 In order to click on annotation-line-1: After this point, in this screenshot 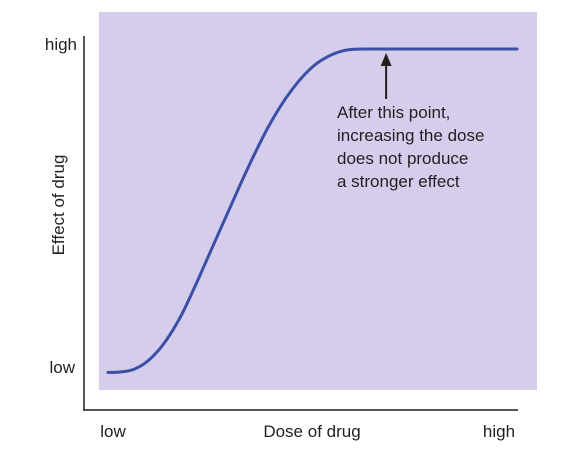, I will do `click(393, 112)`.